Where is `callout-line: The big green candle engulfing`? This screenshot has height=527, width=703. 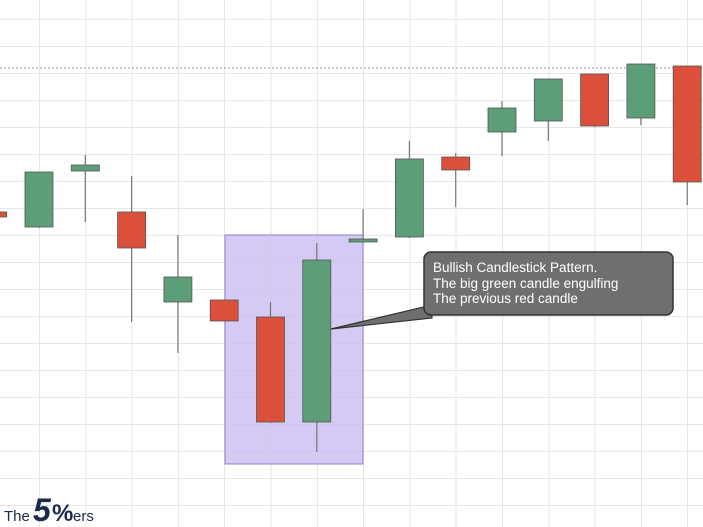
callout-line: The big green candle engulfing is located at coordinates (525, 283).